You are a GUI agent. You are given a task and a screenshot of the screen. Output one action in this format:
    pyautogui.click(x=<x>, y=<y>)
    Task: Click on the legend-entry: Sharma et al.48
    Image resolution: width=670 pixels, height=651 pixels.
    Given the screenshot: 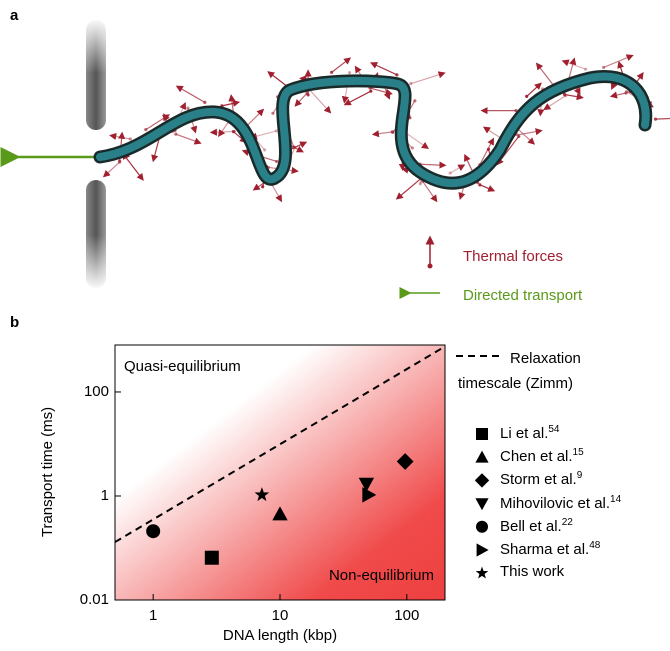 What is the action you would take?
    pyautogui.click(x=550, y=549)
    